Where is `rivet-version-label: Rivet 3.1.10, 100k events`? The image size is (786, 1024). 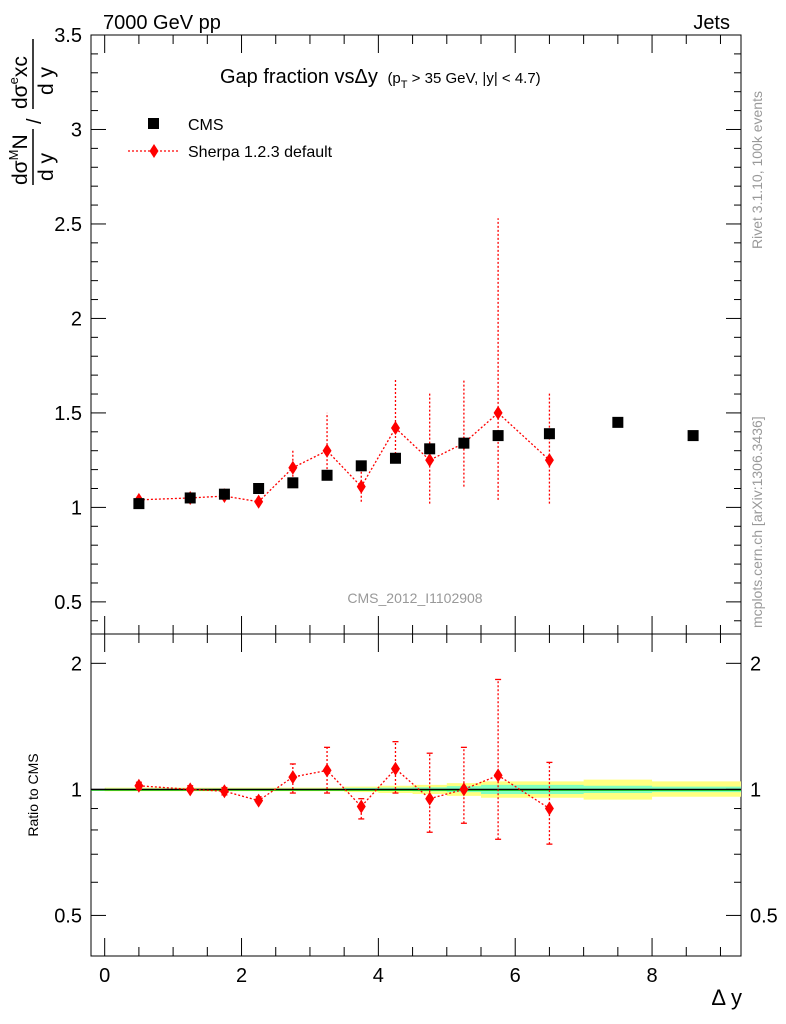 rivet-version-label: Rivet 3.1.10, 100k events is located at coordinates (757, 170).